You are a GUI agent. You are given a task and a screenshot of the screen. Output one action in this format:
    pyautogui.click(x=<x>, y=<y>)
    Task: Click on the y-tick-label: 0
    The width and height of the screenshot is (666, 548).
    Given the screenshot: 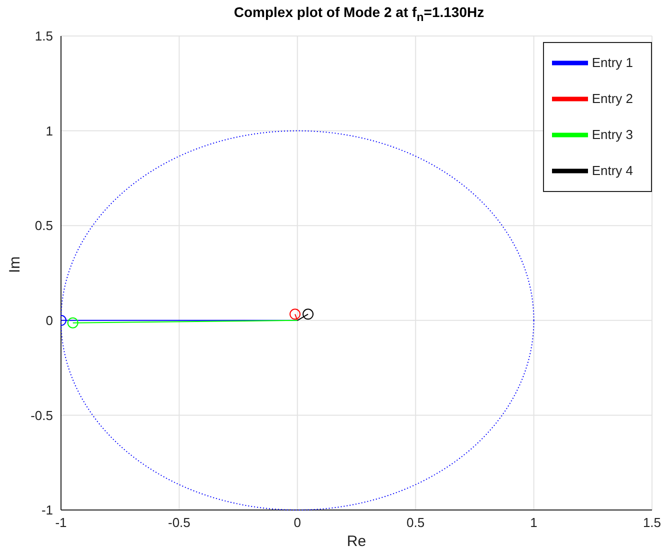 What is the action you would take?
    pyautogui.click(x=49, y=320)
    